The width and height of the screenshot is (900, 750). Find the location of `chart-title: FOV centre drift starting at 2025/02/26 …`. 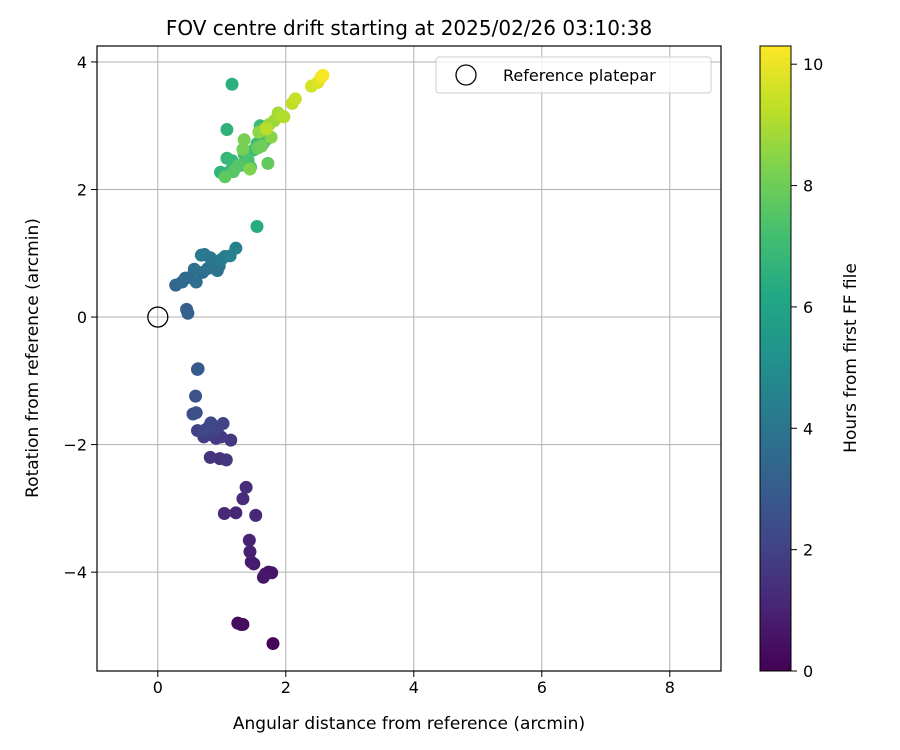

chart-title: FOV centre drift starting at 2025/02/26 … is located at coordinates (409, 28).